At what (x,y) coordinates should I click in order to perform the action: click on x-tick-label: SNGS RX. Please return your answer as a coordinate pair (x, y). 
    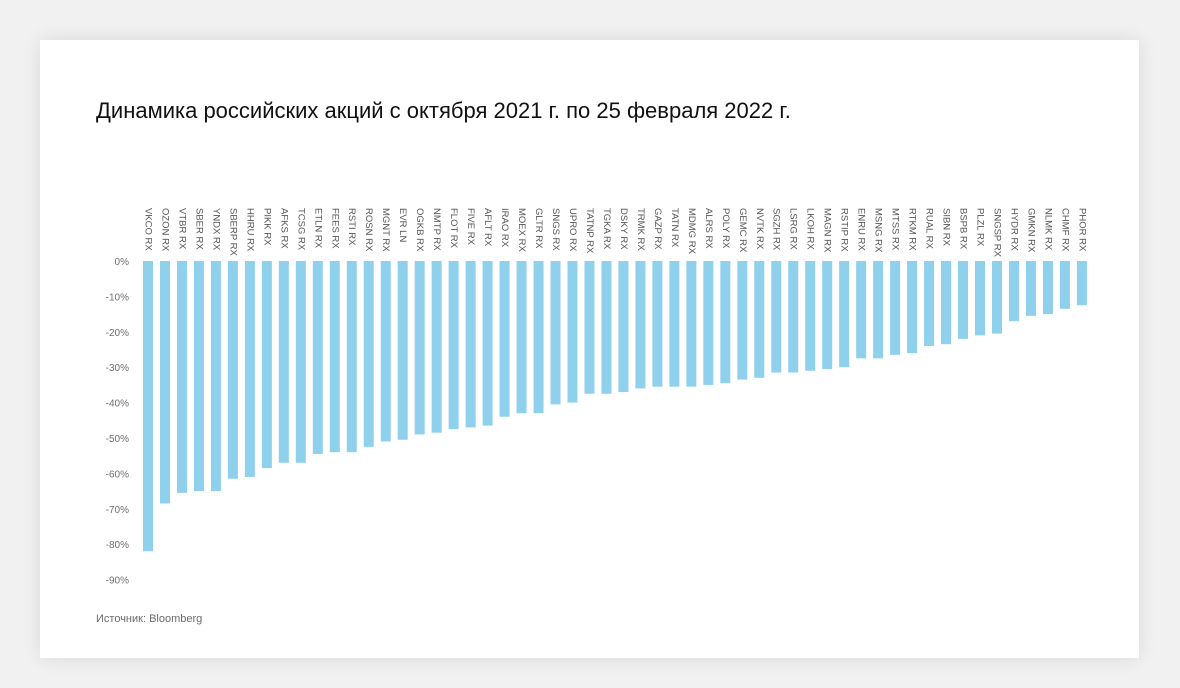
    Looking at the image, I should click on (555, 229).